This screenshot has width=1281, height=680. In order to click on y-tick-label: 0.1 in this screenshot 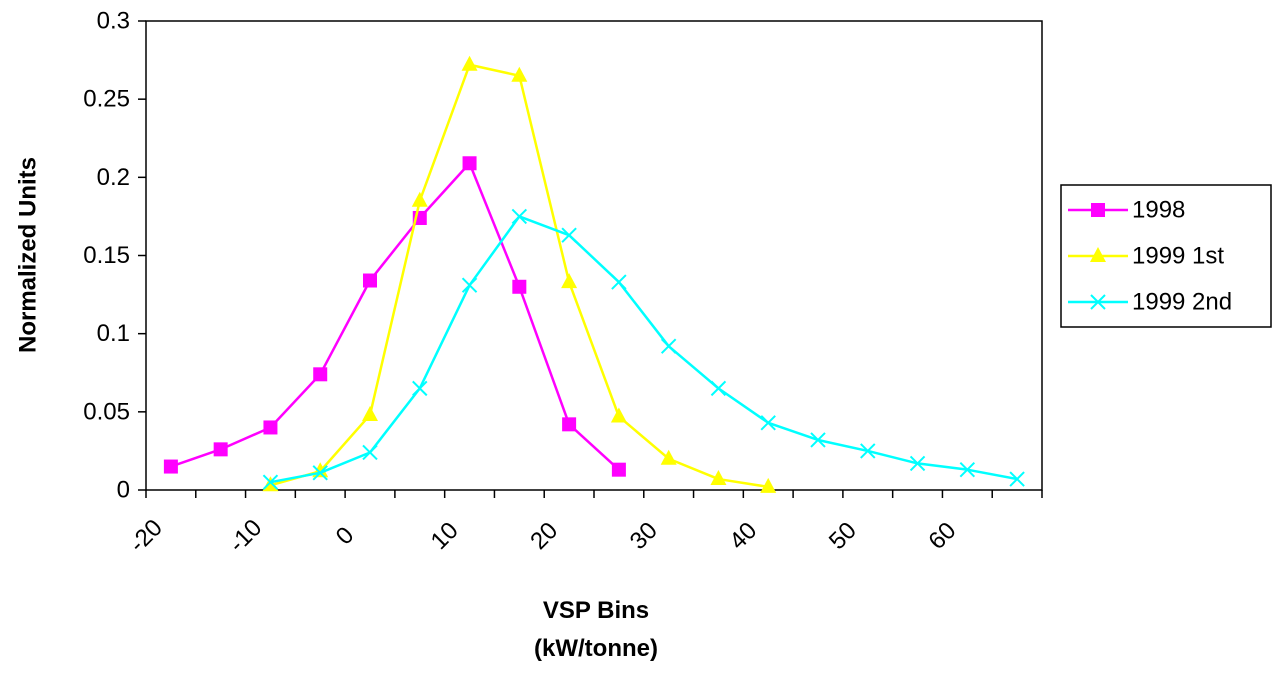, I will do `click(113, 333)`.